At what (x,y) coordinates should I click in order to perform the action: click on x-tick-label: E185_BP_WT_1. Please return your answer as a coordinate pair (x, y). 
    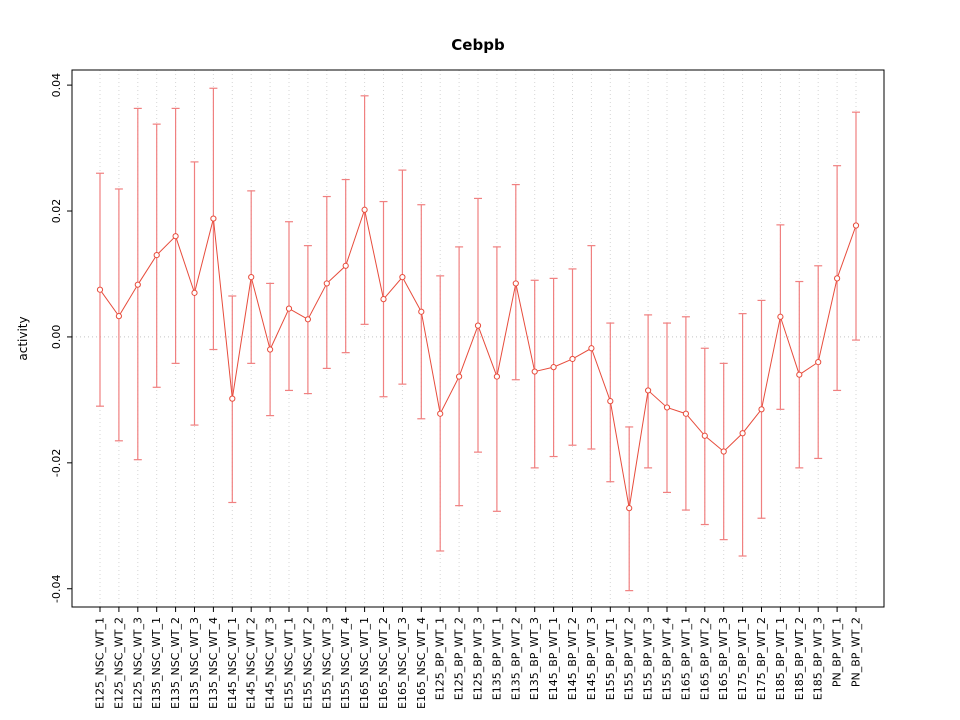
    Looking at the image, I should click on (780, 658).